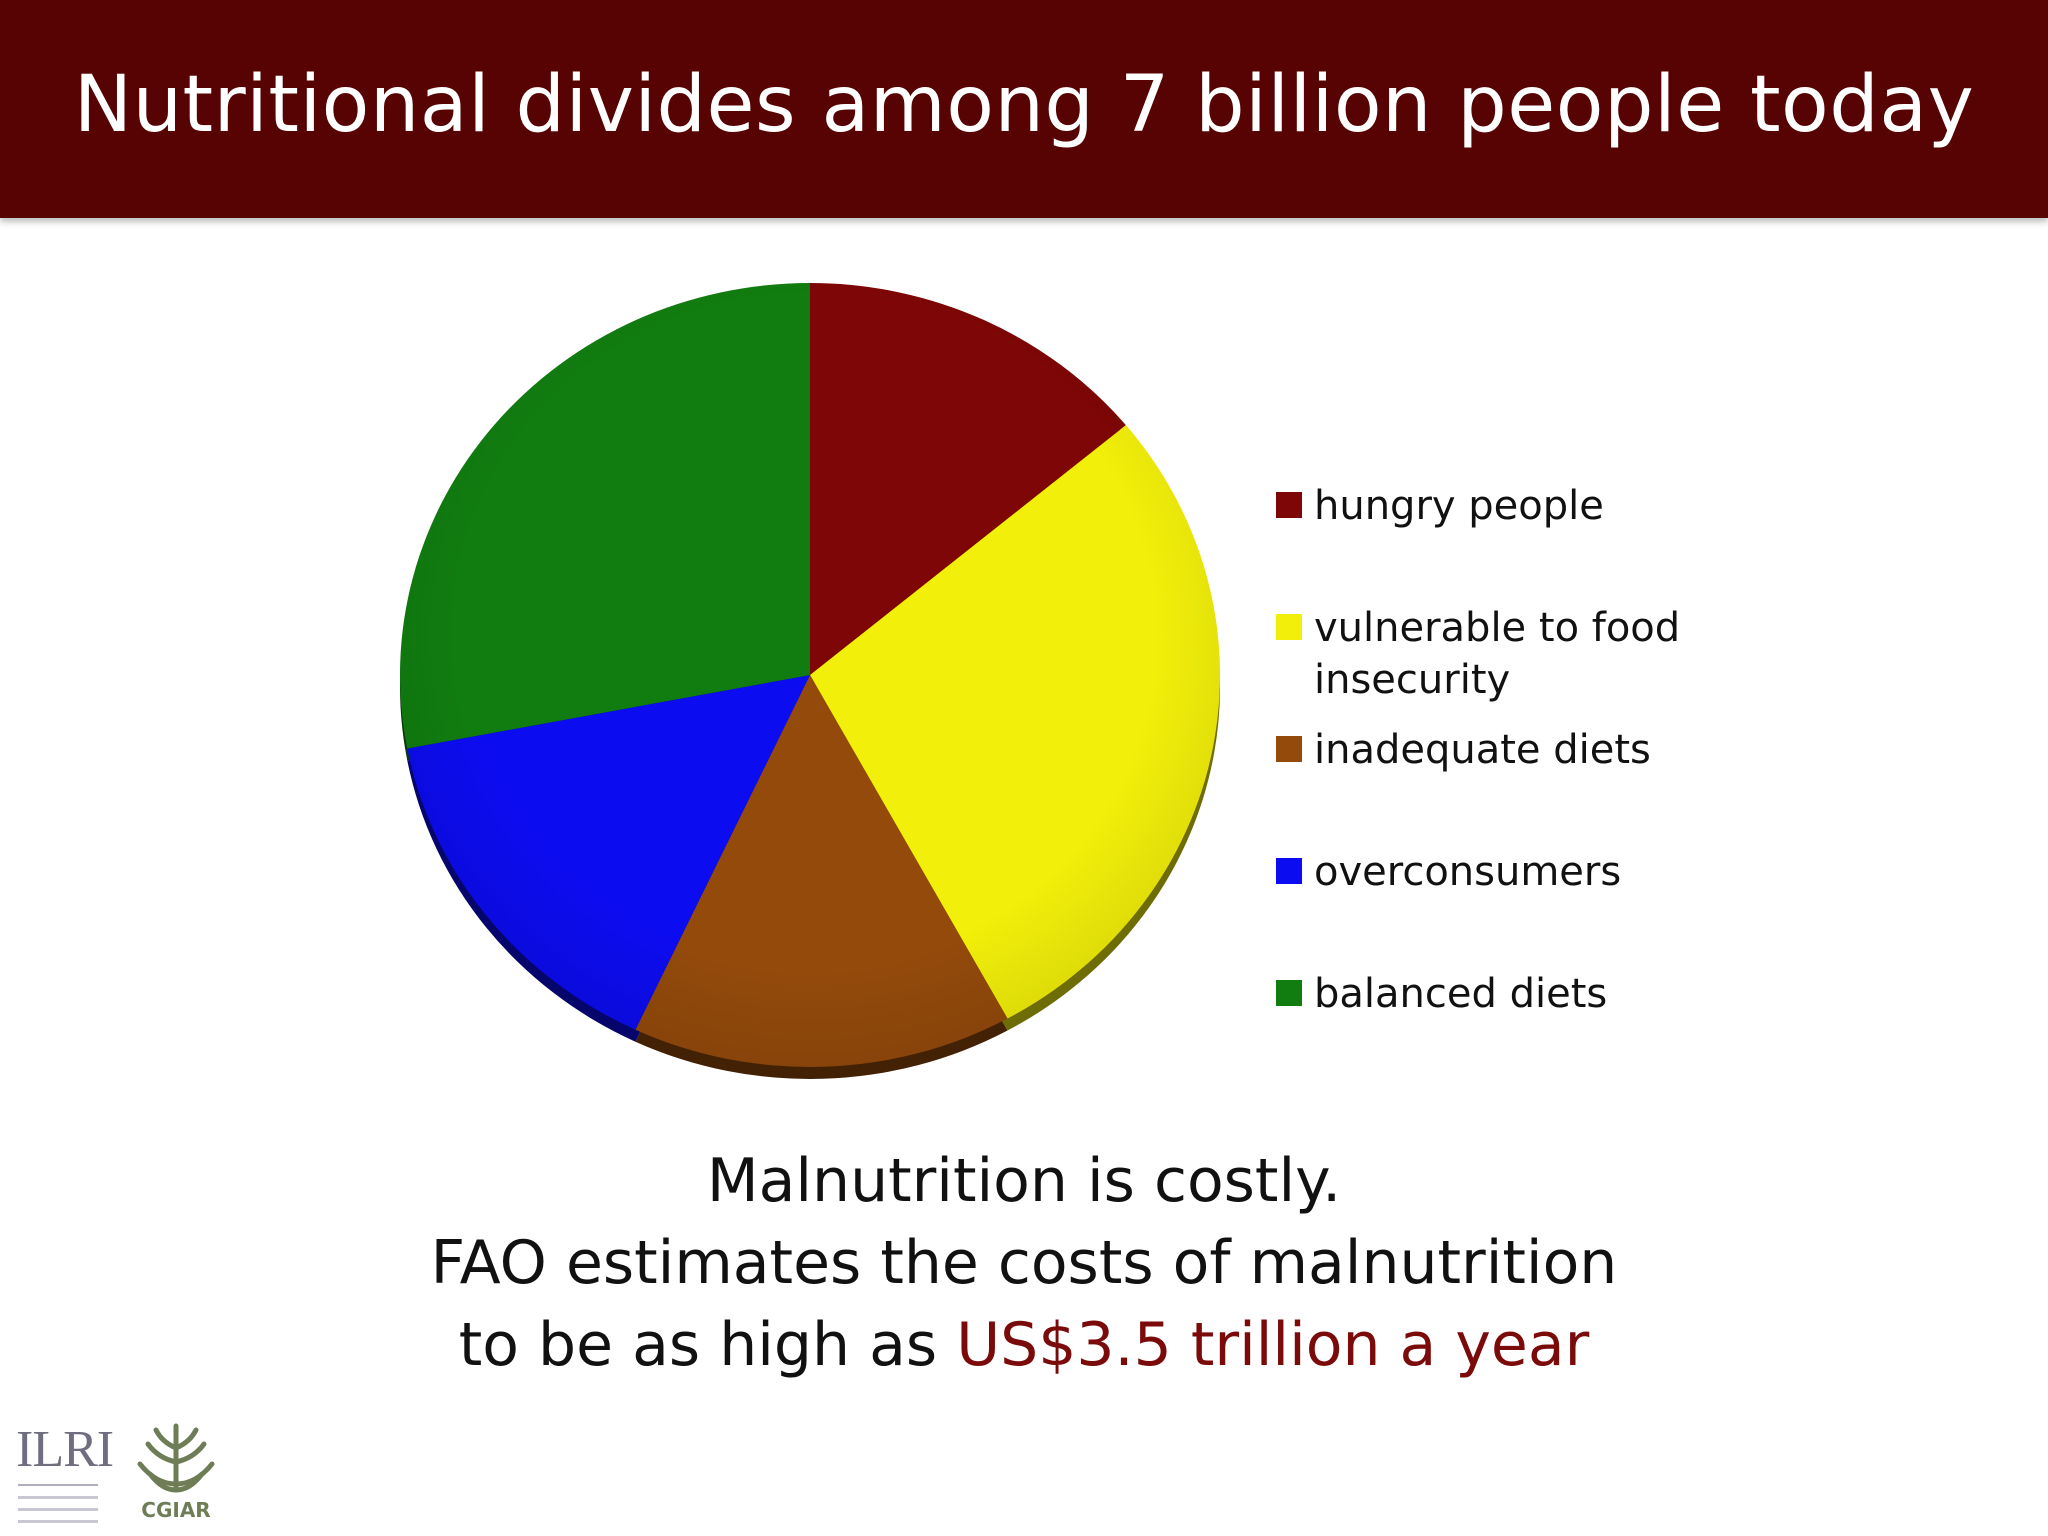  I want to click on legend-item-vulnerable-to-food-insecurity: vulnerable to food insecurity, so click(1505, 654).